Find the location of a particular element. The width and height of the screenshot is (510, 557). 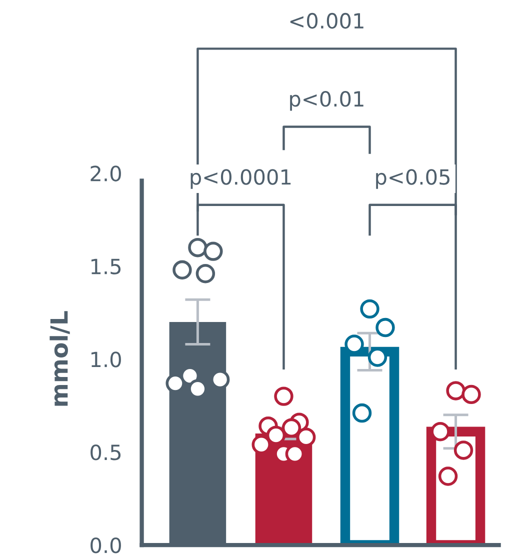

y-tick-label: 1.5 is located at coordinates (106, 266).